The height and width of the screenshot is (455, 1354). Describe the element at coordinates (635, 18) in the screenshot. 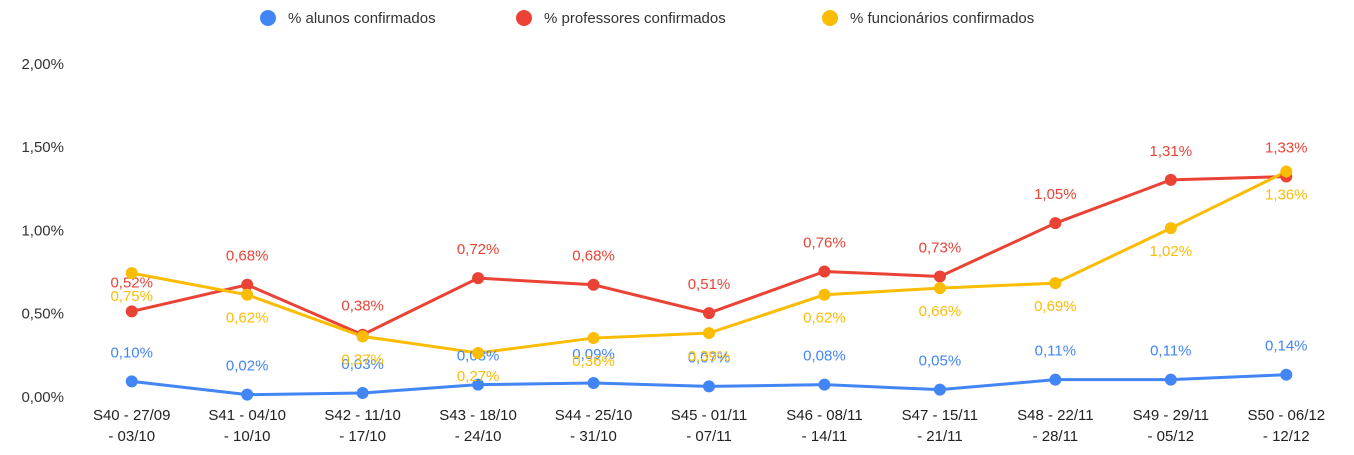

I see `legend-label: % professores confirmados` at that location.